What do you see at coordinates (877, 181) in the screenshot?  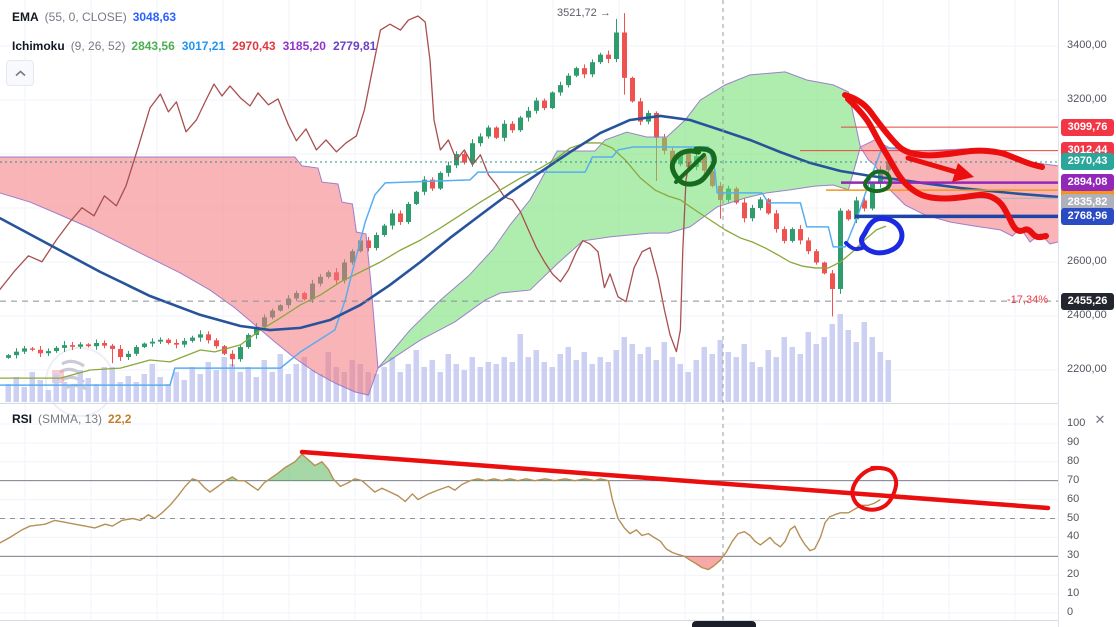 I see `green-circle-small-annotation` at bounding box center [877, 181].